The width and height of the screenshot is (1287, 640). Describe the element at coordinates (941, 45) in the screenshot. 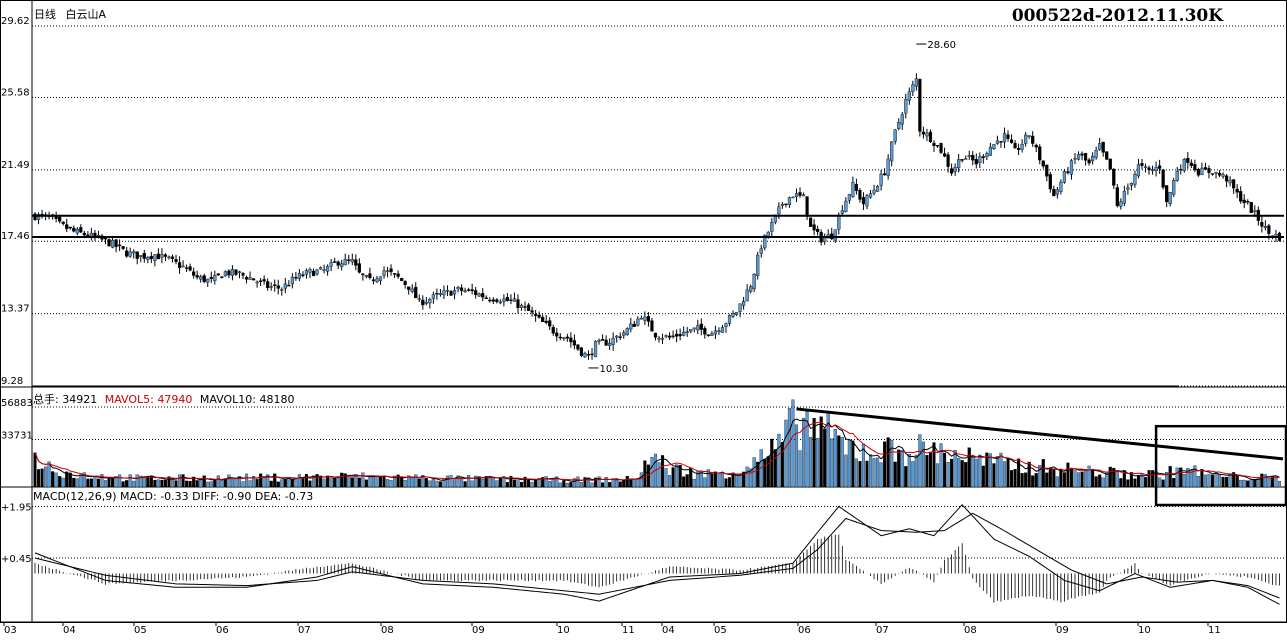

I see `high-annotation: 28.60` at that location.